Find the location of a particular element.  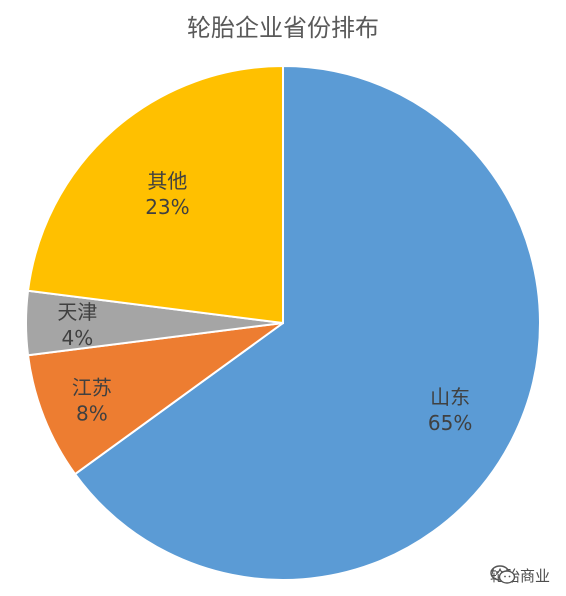

watermark: 轮胎商业 is located at coordinates (520, 575).